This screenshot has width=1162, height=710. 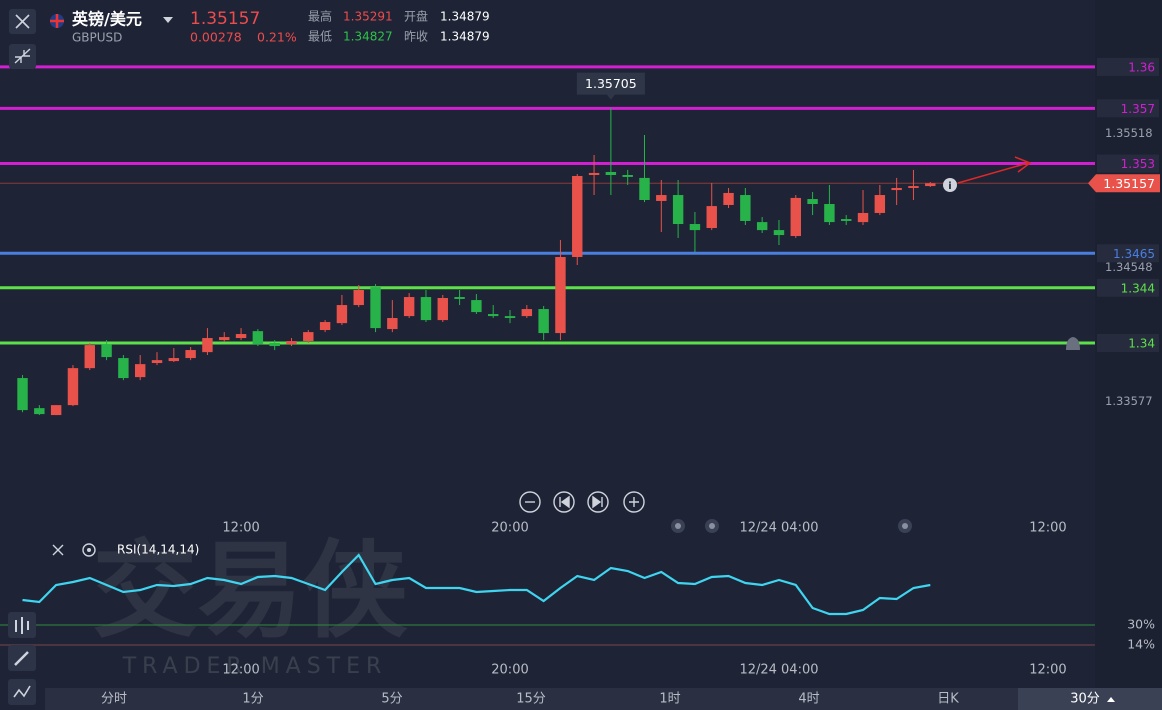 I want to click on y-tick-label: 1.35518, so click(x=1129, y=133).